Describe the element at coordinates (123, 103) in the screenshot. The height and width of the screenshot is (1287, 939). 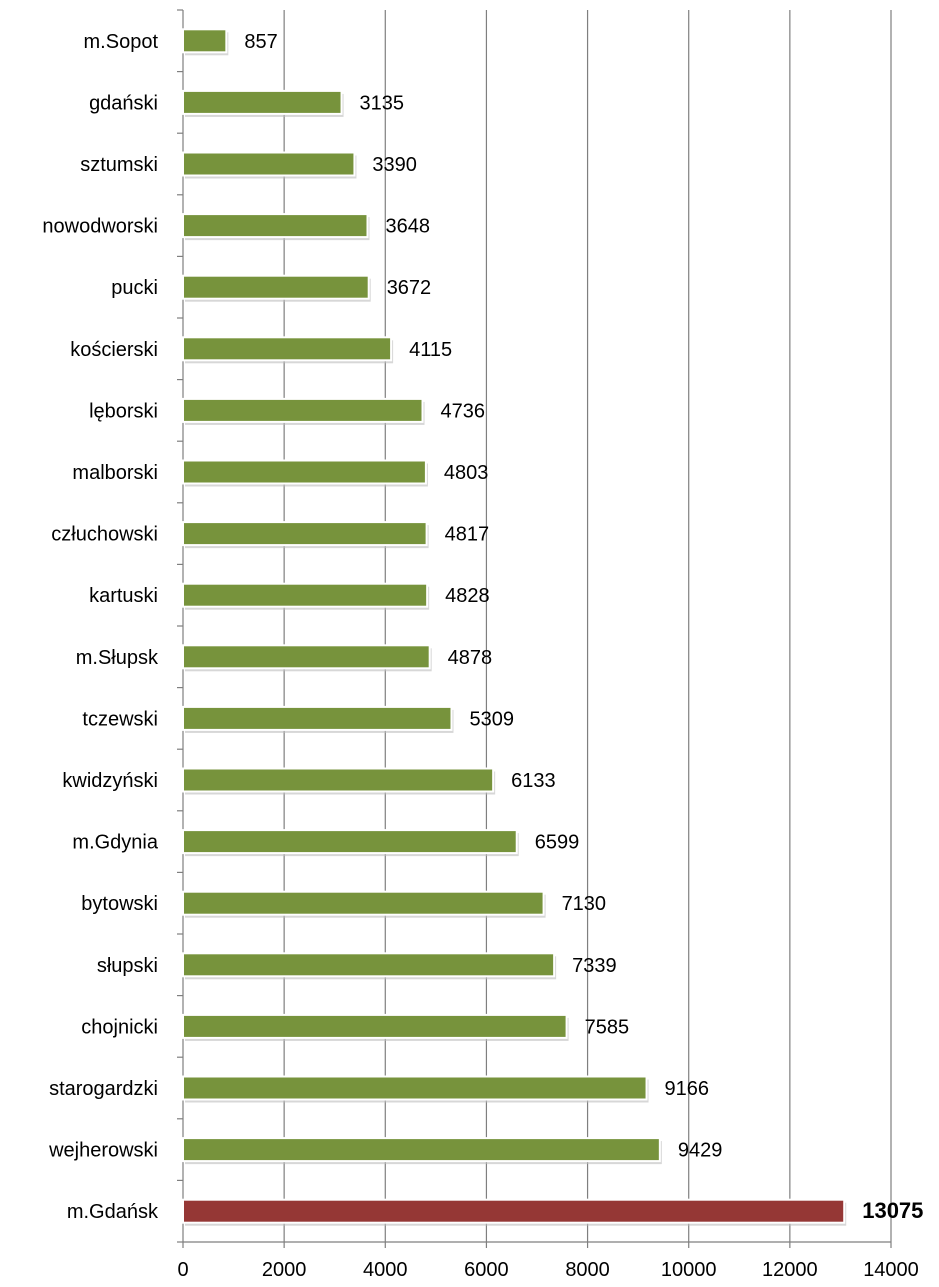
I see `category-label: gdański` at that location.